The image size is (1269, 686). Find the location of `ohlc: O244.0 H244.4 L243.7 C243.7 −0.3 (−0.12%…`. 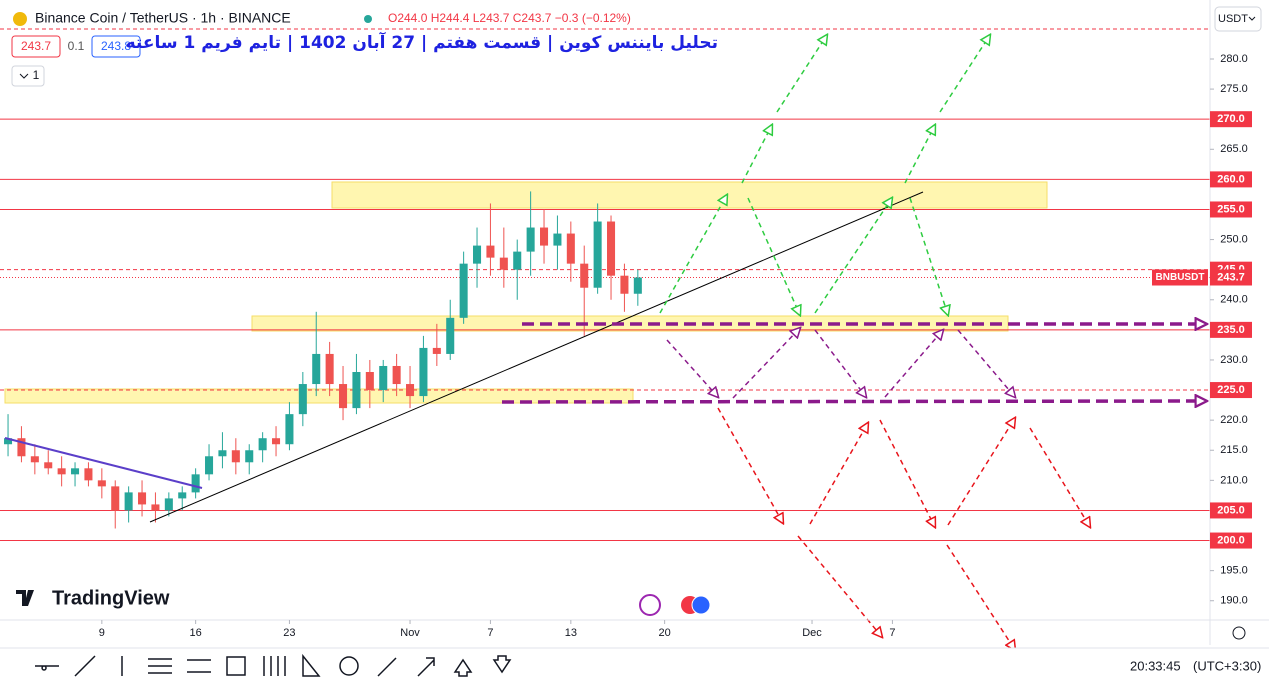

ohlc: O244.0 H244.4 L243.7 C243.7 −0.3 (−0.12%… is located at coordinates (509, 18).